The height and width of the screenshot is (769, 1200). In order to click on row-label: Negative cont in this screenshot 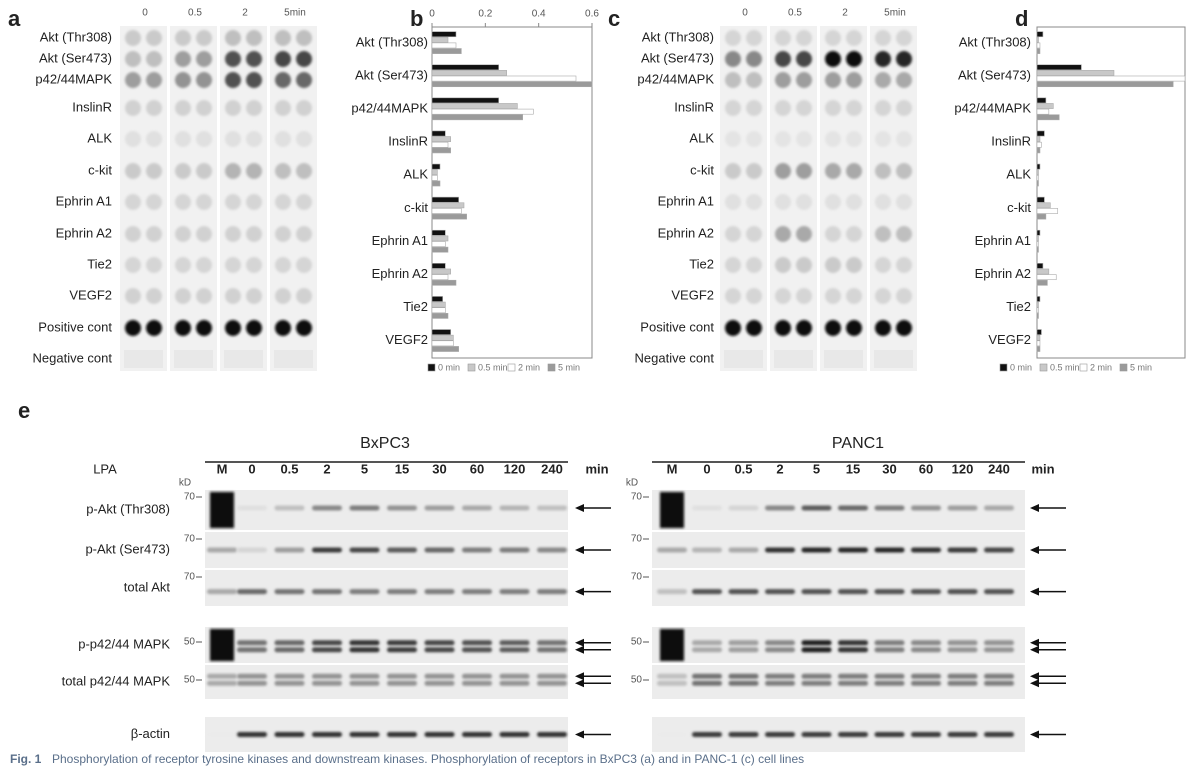, I will do `click(73, 357)`.